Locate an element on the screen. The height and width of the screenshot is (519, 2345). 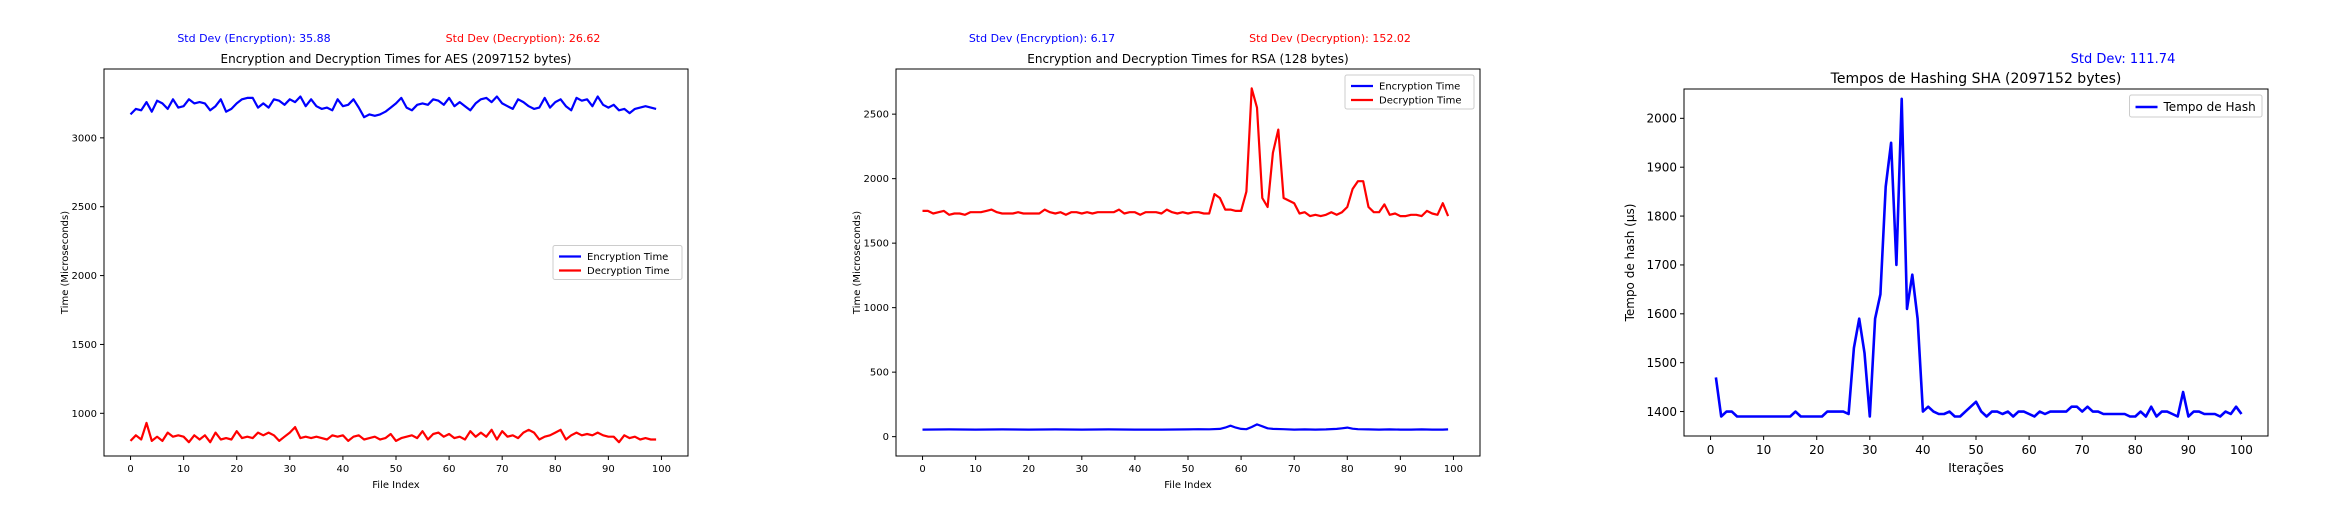
y-tick-label: 1700 is located at coordinates (1661, 265).